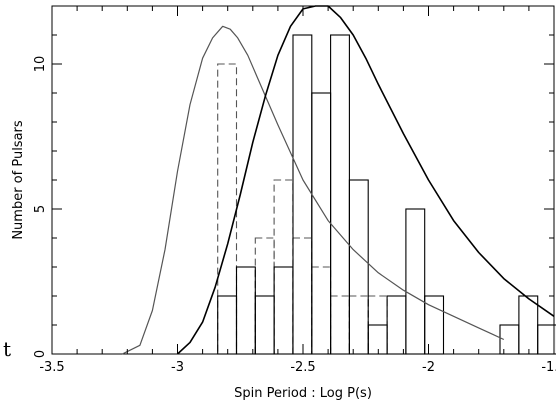 The image size is (556, 405). Describe the element at coordinates (18, 180) in the screenshot. I see `y-axis-label: Number of Pulsars` at that location.